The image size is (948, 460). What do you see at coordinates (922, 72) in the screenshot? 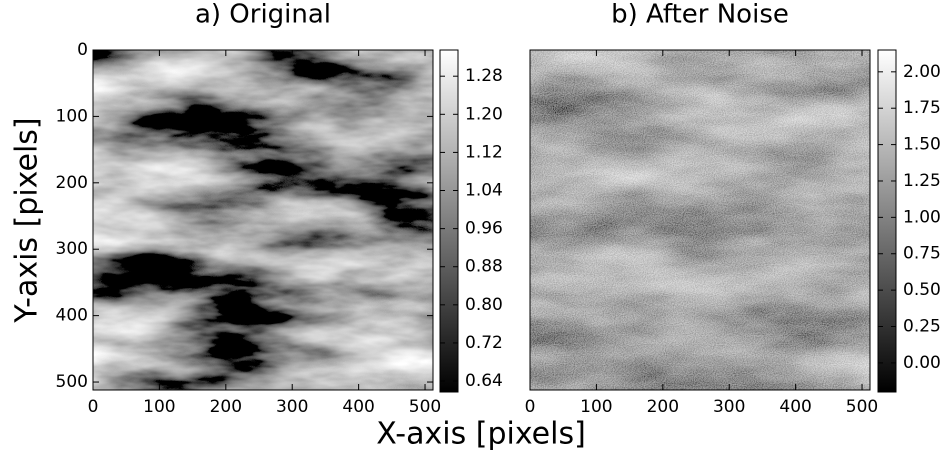
I see `colorbar-tick-label: 2.00` at bounding box center [922, 72].